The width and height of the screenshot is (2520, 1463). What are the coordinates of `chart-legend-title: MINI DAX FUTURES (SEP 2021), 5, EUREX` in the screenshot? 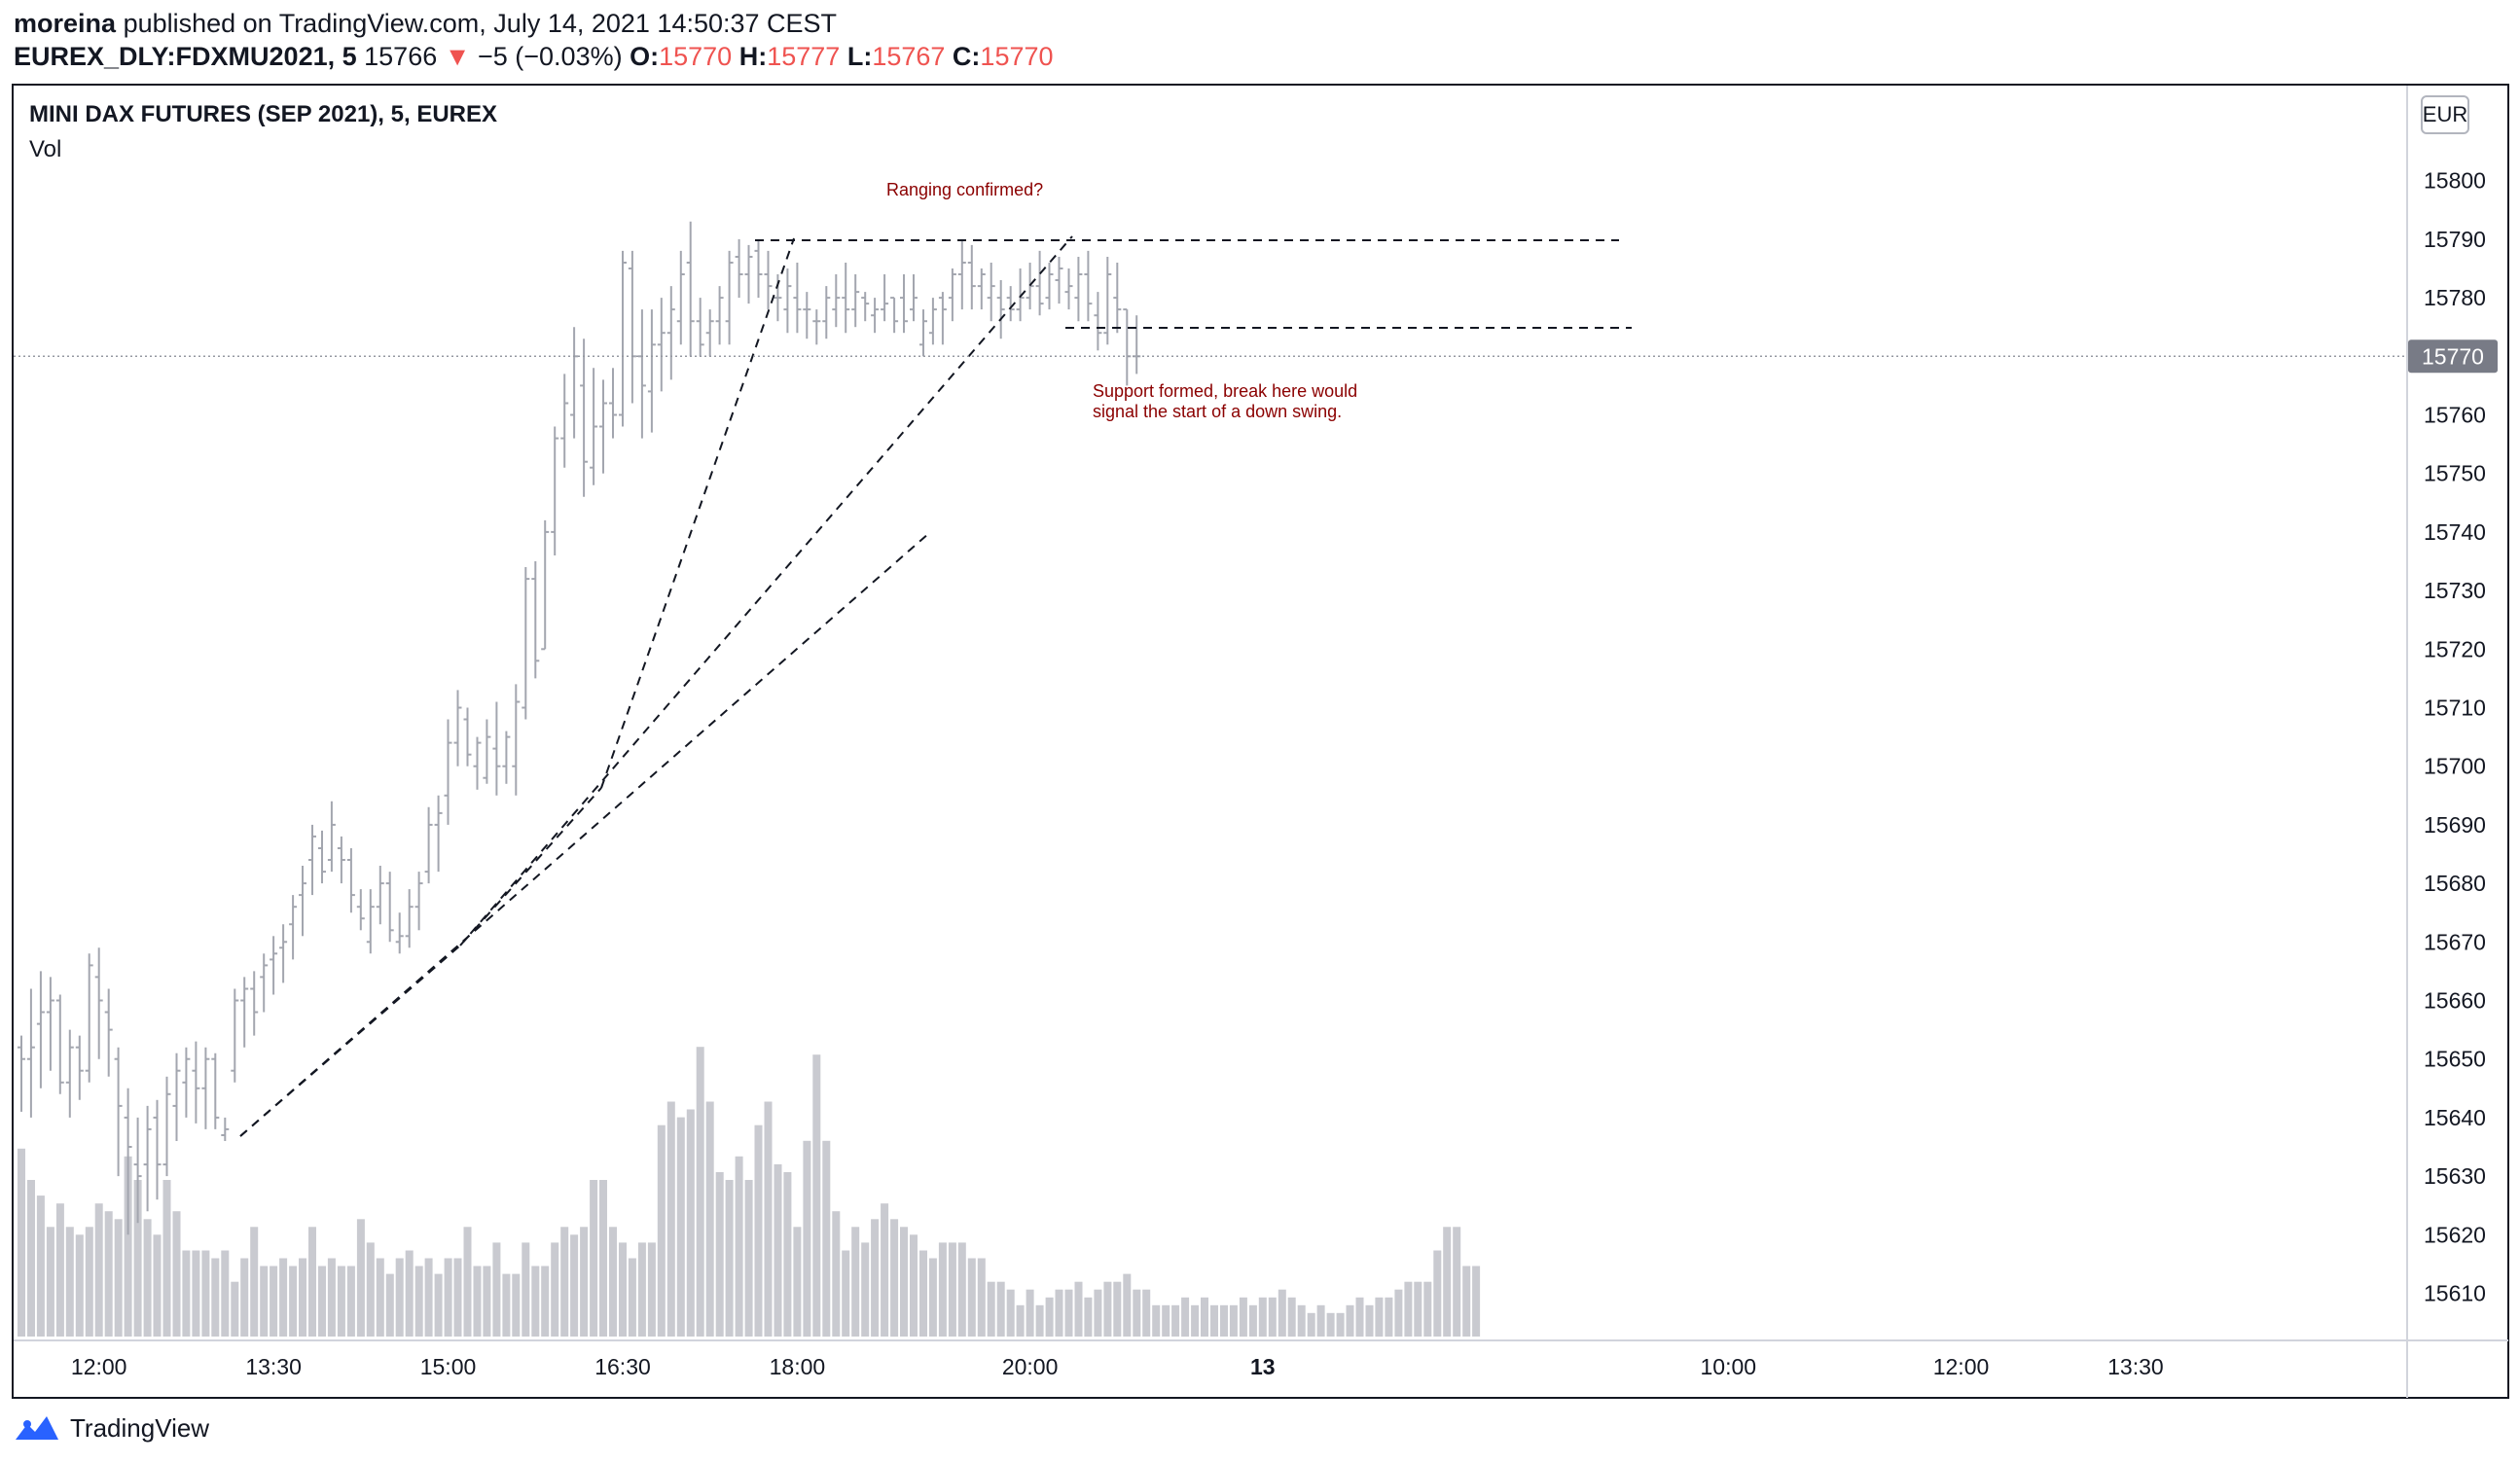 It's located at (263, 114).